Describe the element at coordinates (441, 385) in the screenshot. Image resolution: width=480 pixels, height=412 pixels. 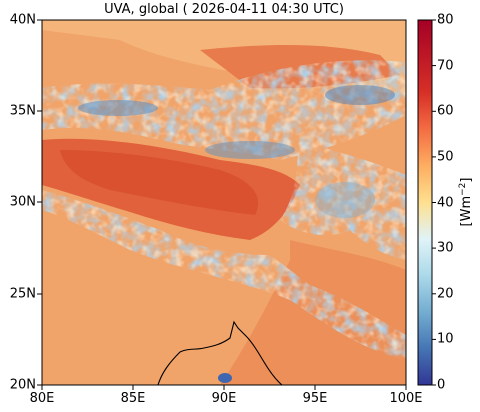
I see `colorbar-tick-0: 0` at that location.